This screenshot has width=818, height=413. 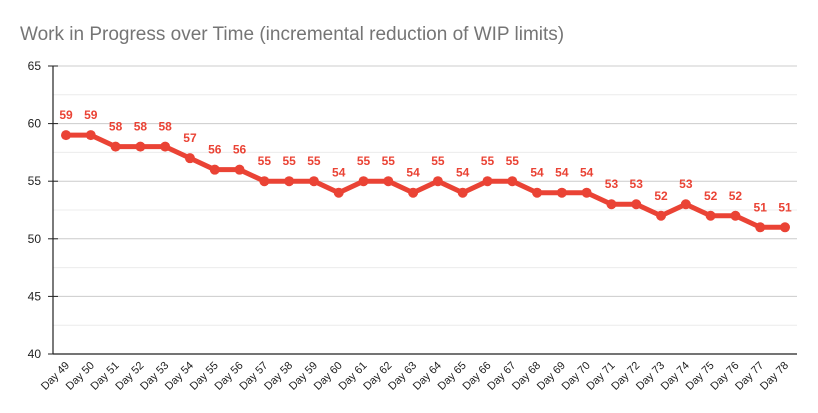 What do you see at coordinates (43, 210) in the screenshot?
I see `y-axis: 40 45 50 55 60 65` at bounding box center [43, 210].